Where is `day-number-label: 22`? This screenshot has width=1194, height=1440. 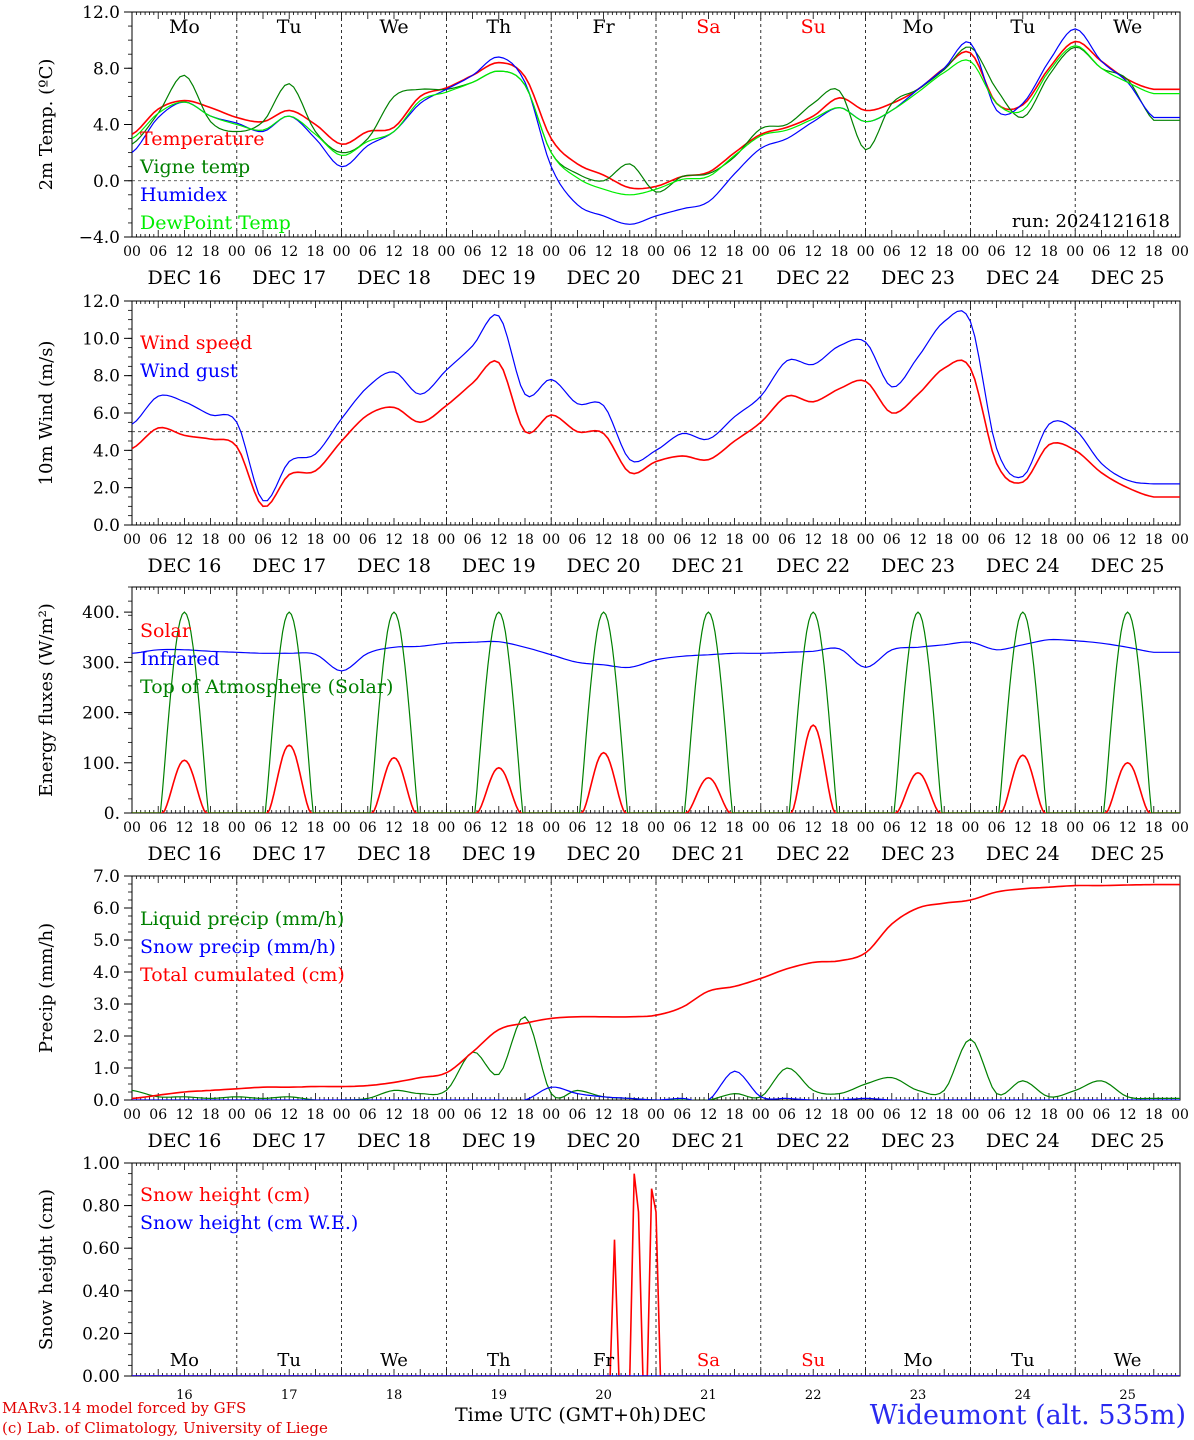 day-number-label: 22 is located at coordinates (813, 1395).